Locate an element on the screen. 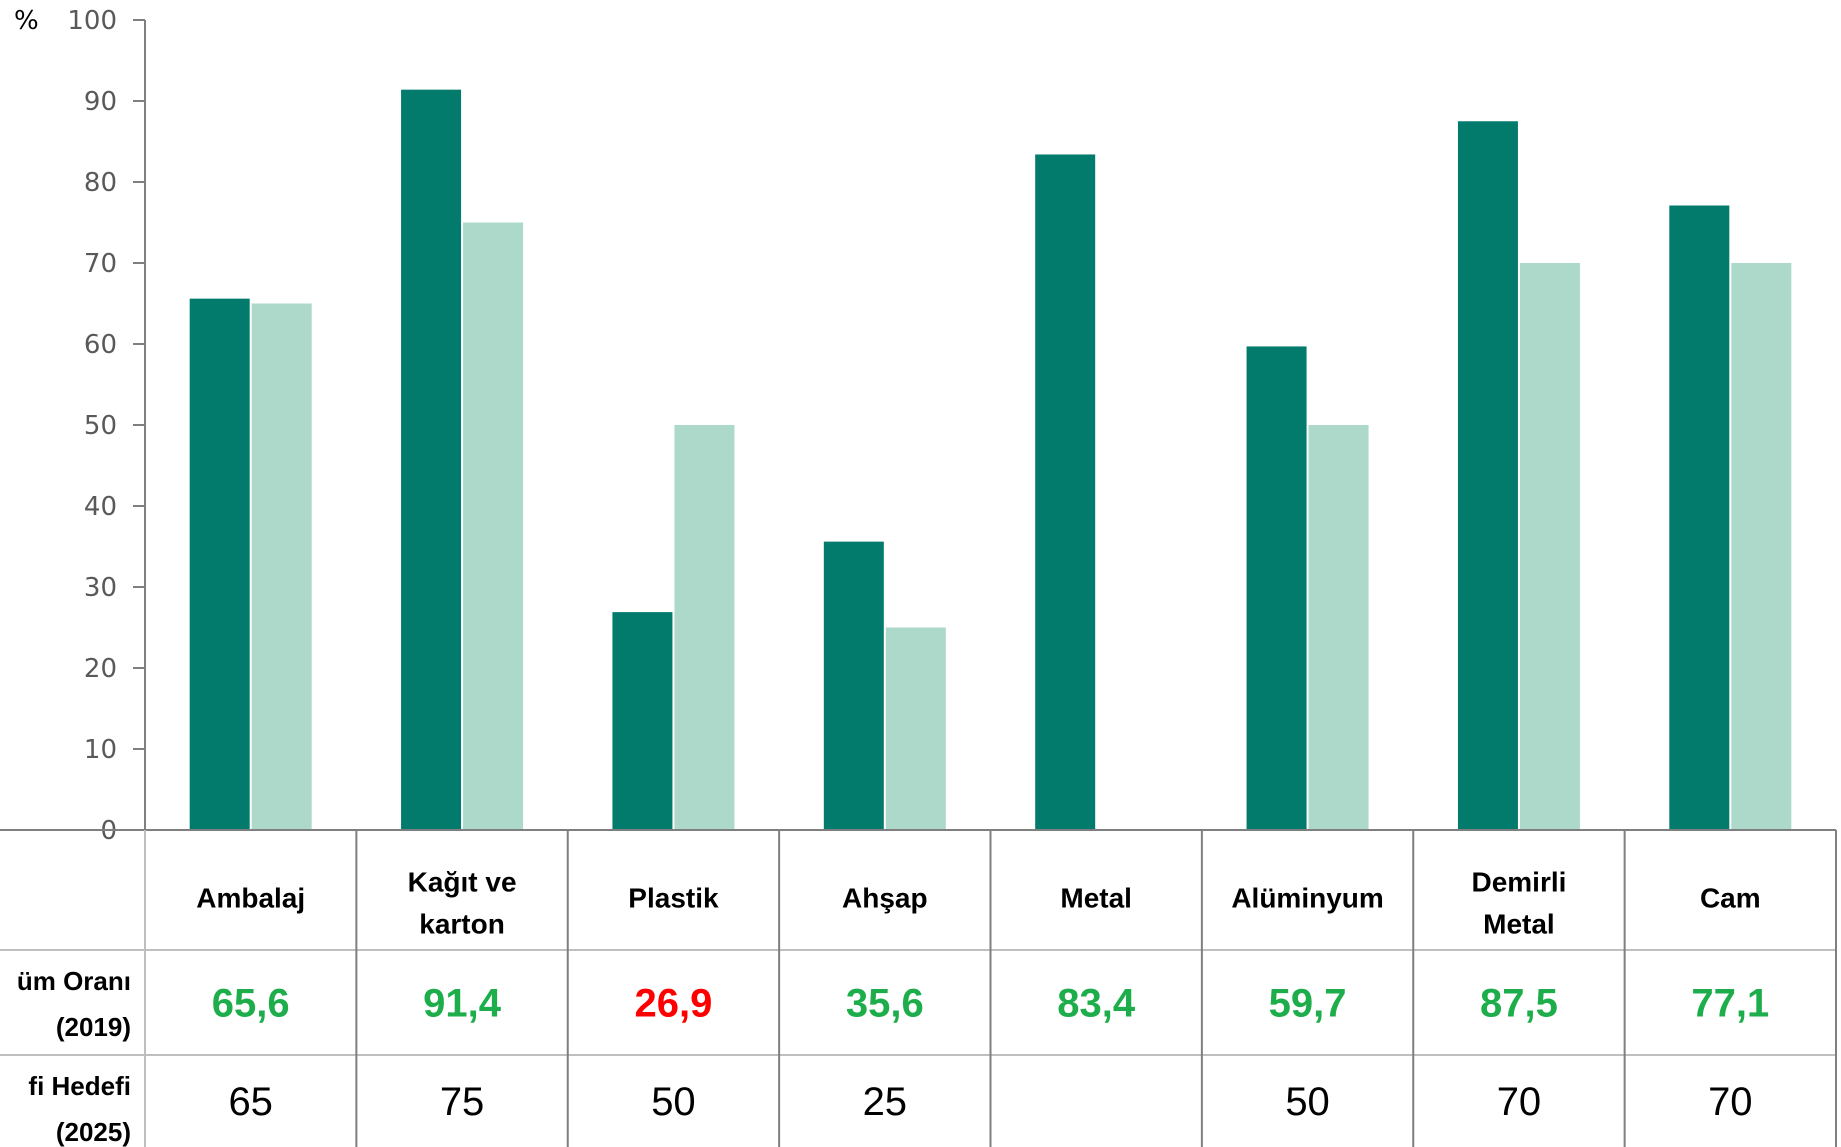  row-header-target: (2025) is located at coordinates (93, 1132).